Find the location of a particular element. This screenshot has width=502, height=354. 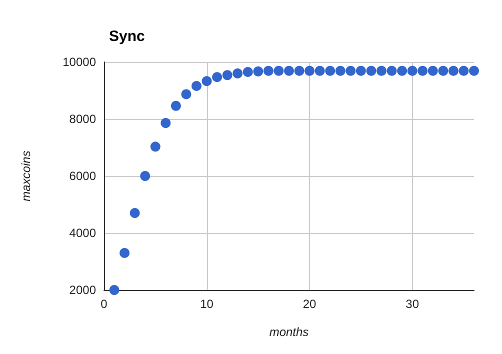

y-tick-label: 4000 is located at coordinates (82, 233).